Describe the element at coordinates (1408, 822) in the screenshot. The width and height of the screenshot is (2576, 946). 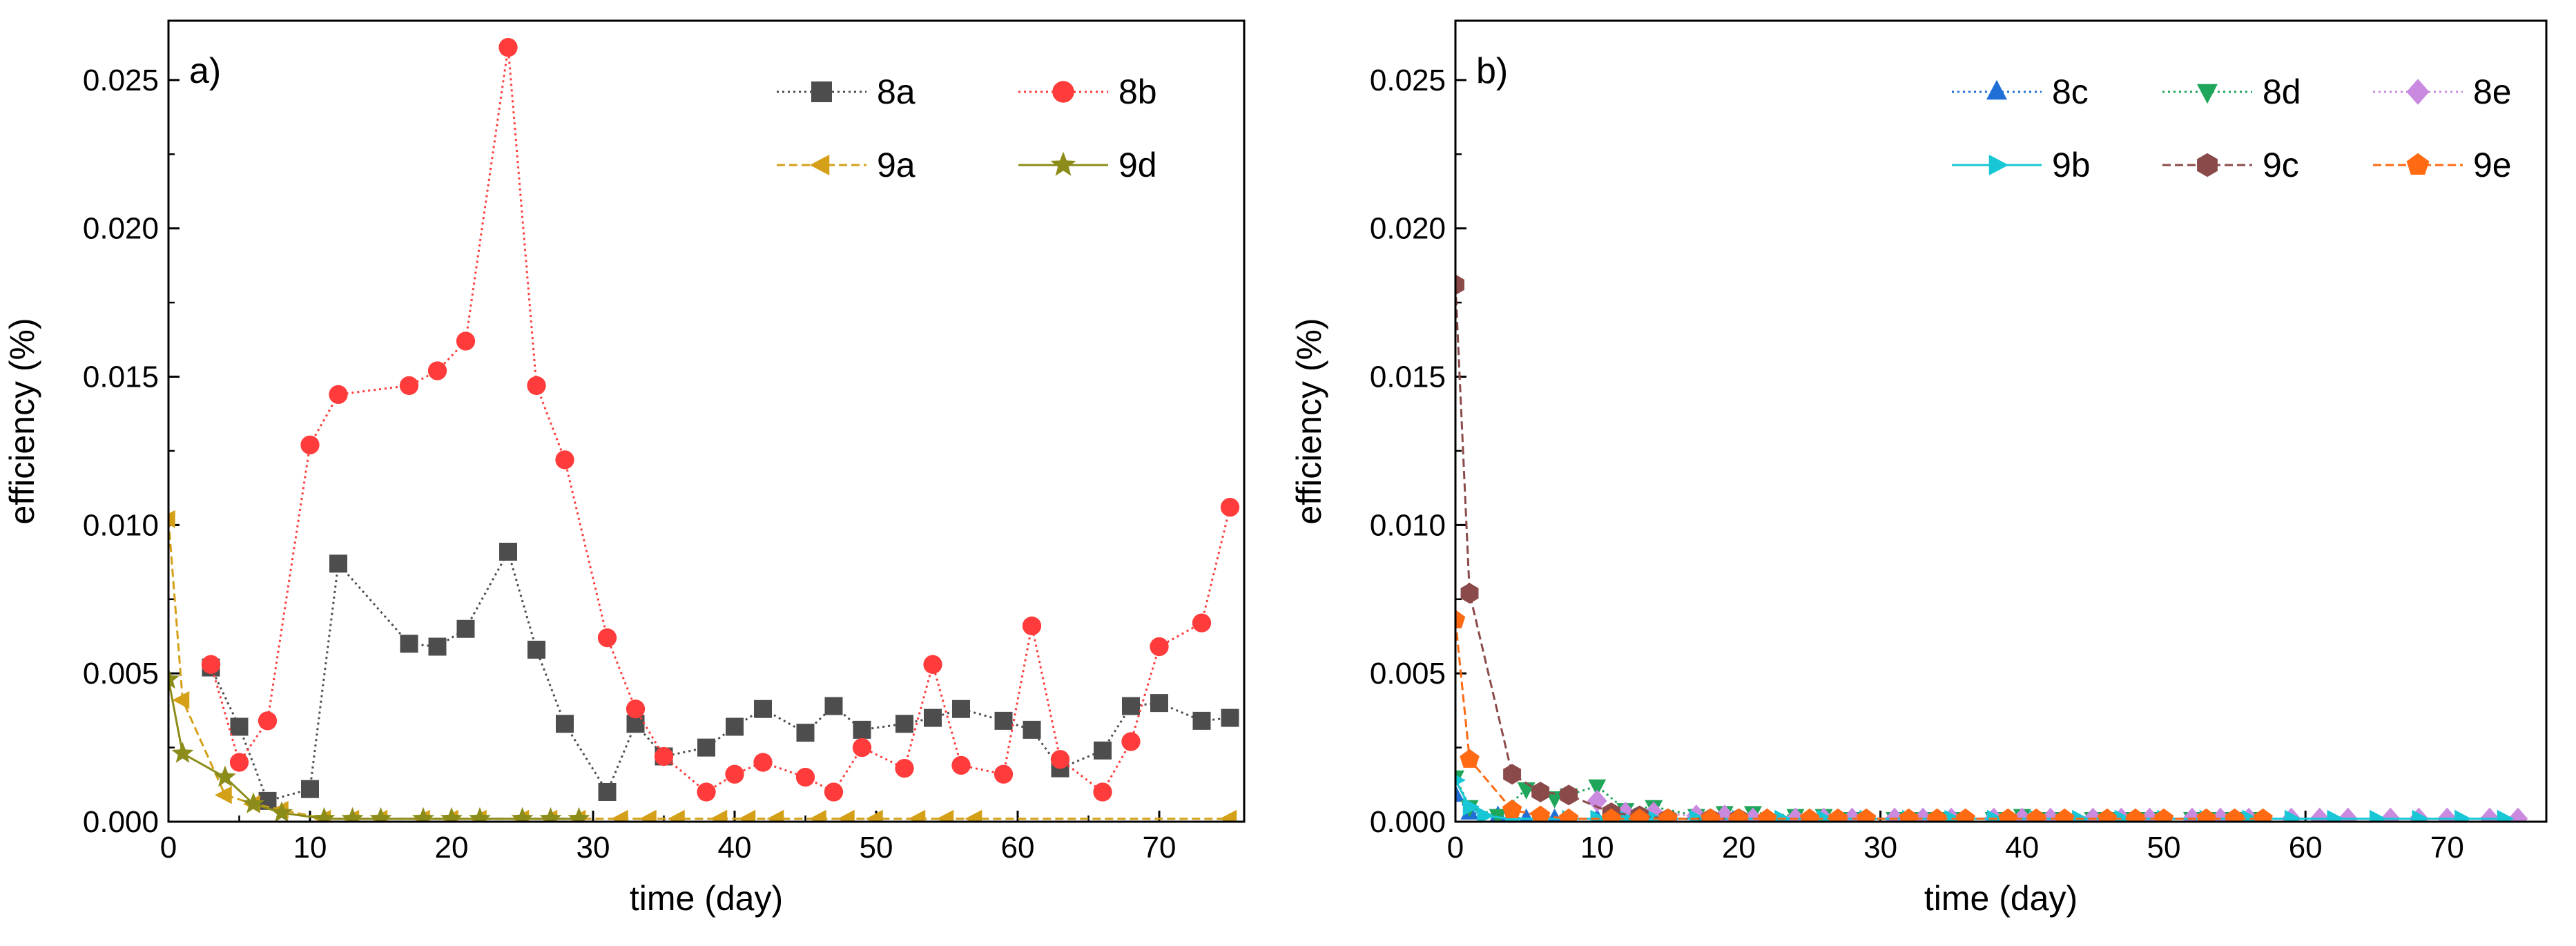
I see `y-tick-label: 0.000` at that location.